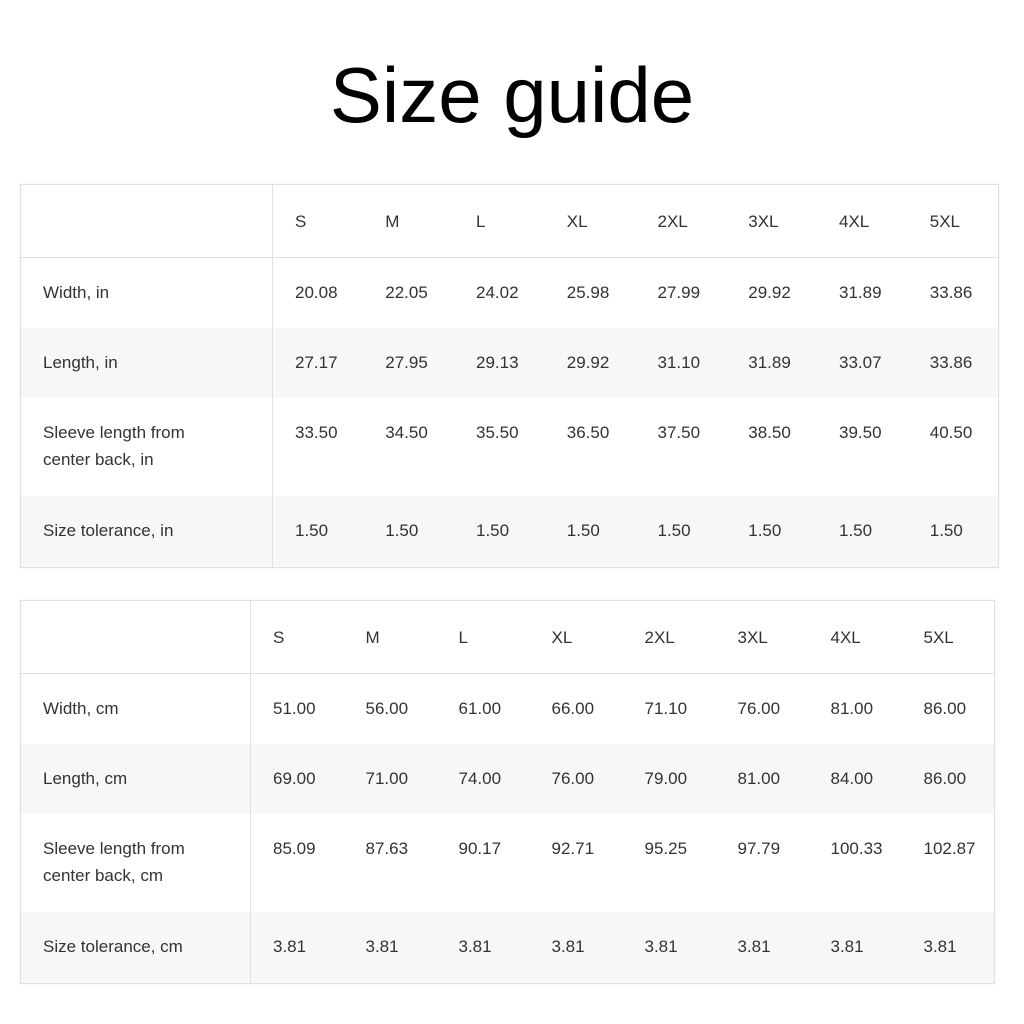 The image size is (1024, 1024). Describe the element at coordinates (669, 779) in the screenshot. I see `table-cell: 79.00` at that location.